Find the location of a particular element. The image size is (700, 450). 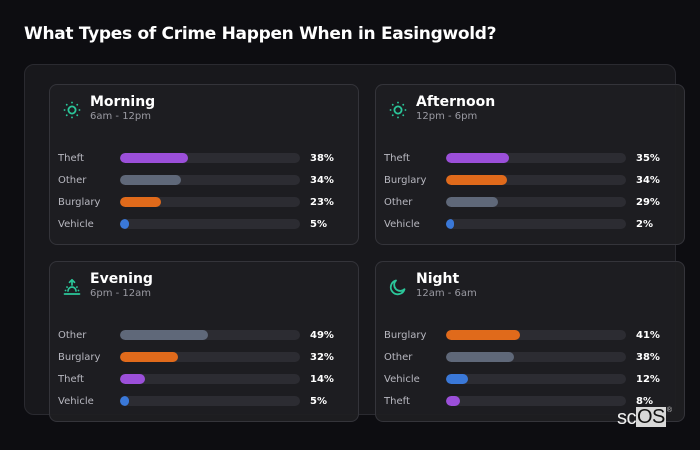

card-header: Afternoon 12pm - 6pm is located at coordinates (441, 108).